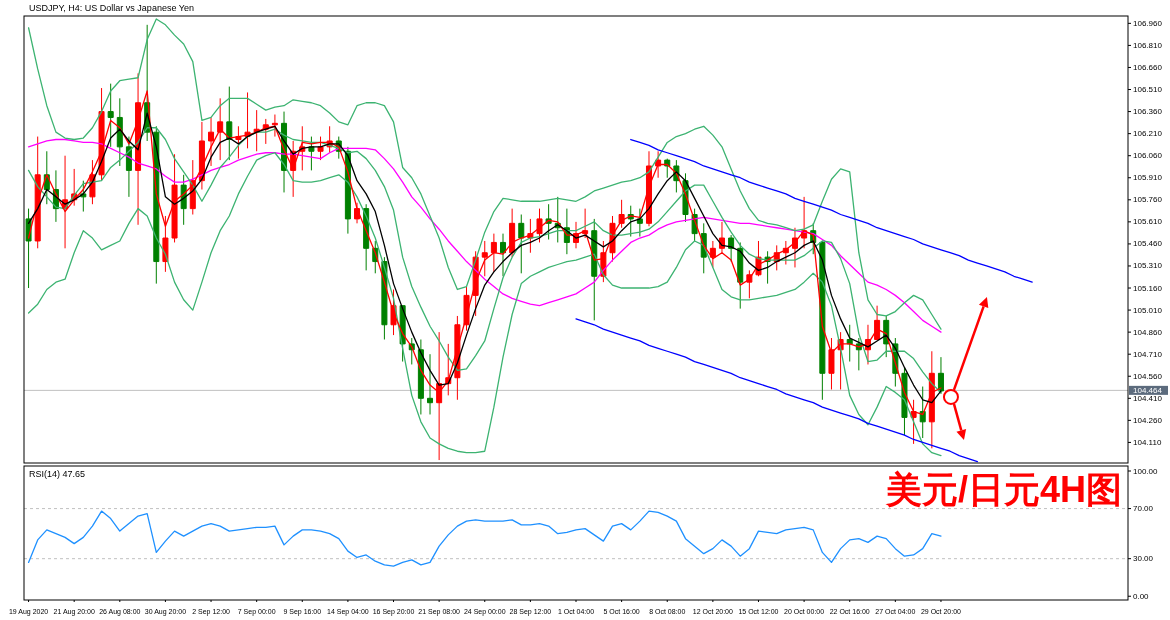 The height and width of the screenshot is (620, 1170). I want to click on ref-line-label: 104.464, so click(1148, 390).